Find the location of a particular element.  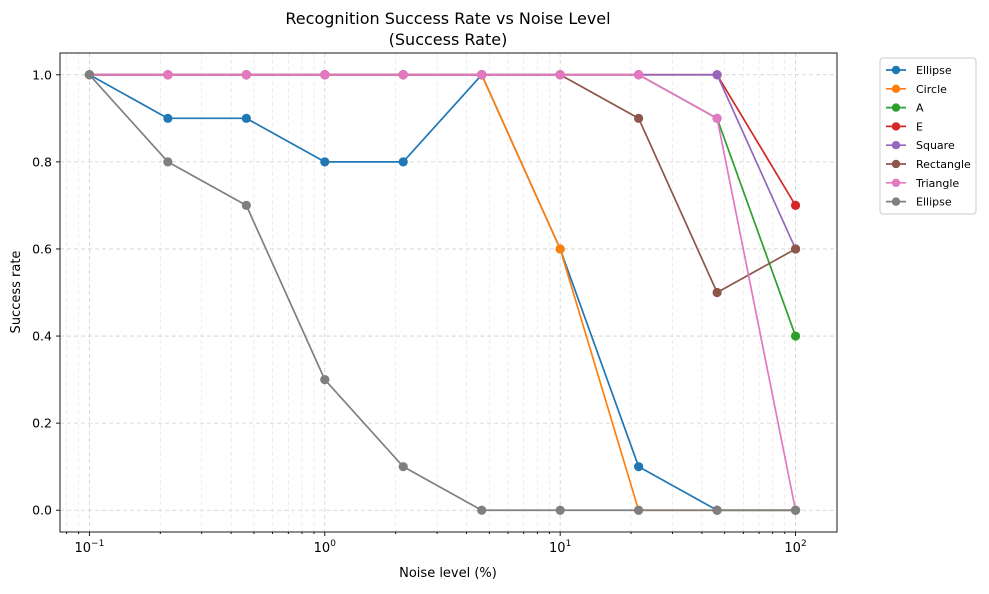

chart-subtitle: (Success Rate) is located at coordinates (448, 39).